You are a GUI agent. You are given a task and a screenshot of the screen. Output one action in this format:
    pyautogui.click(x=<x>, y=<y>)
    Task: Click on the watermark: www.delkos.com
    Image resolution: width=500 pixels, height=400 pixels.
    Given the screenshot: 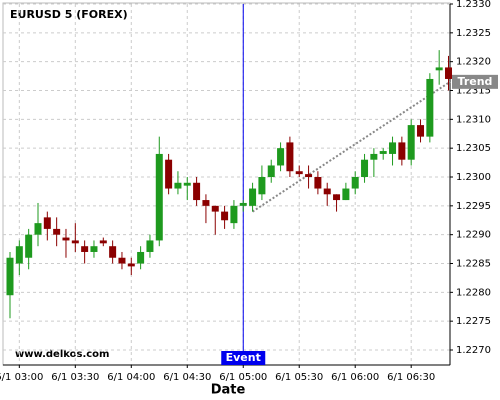 What is the action you would take?
    pyautogui.click(x=62, y=354)
    